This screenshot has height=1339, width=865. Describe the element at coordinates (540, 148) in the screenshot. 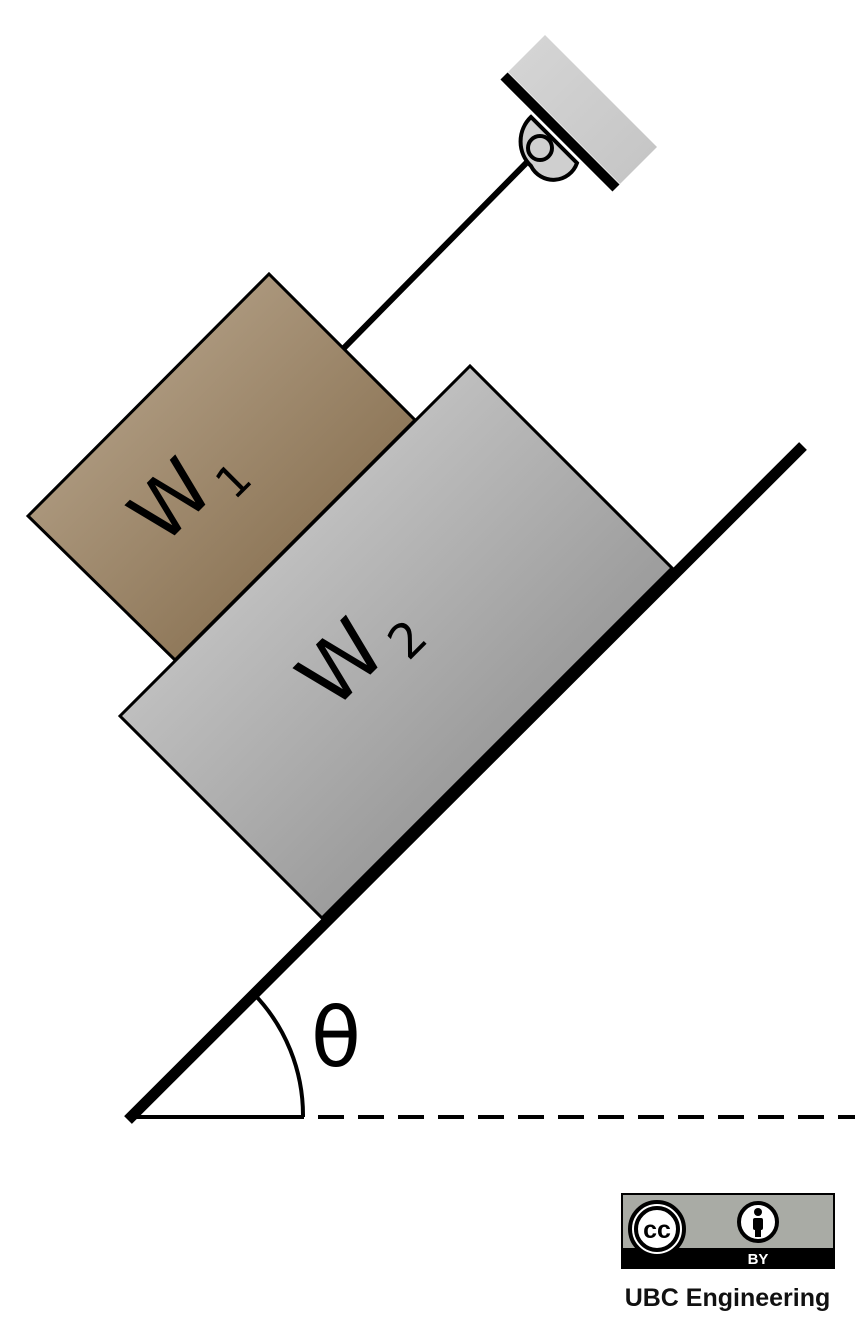

I see `pin-outer` at that location.